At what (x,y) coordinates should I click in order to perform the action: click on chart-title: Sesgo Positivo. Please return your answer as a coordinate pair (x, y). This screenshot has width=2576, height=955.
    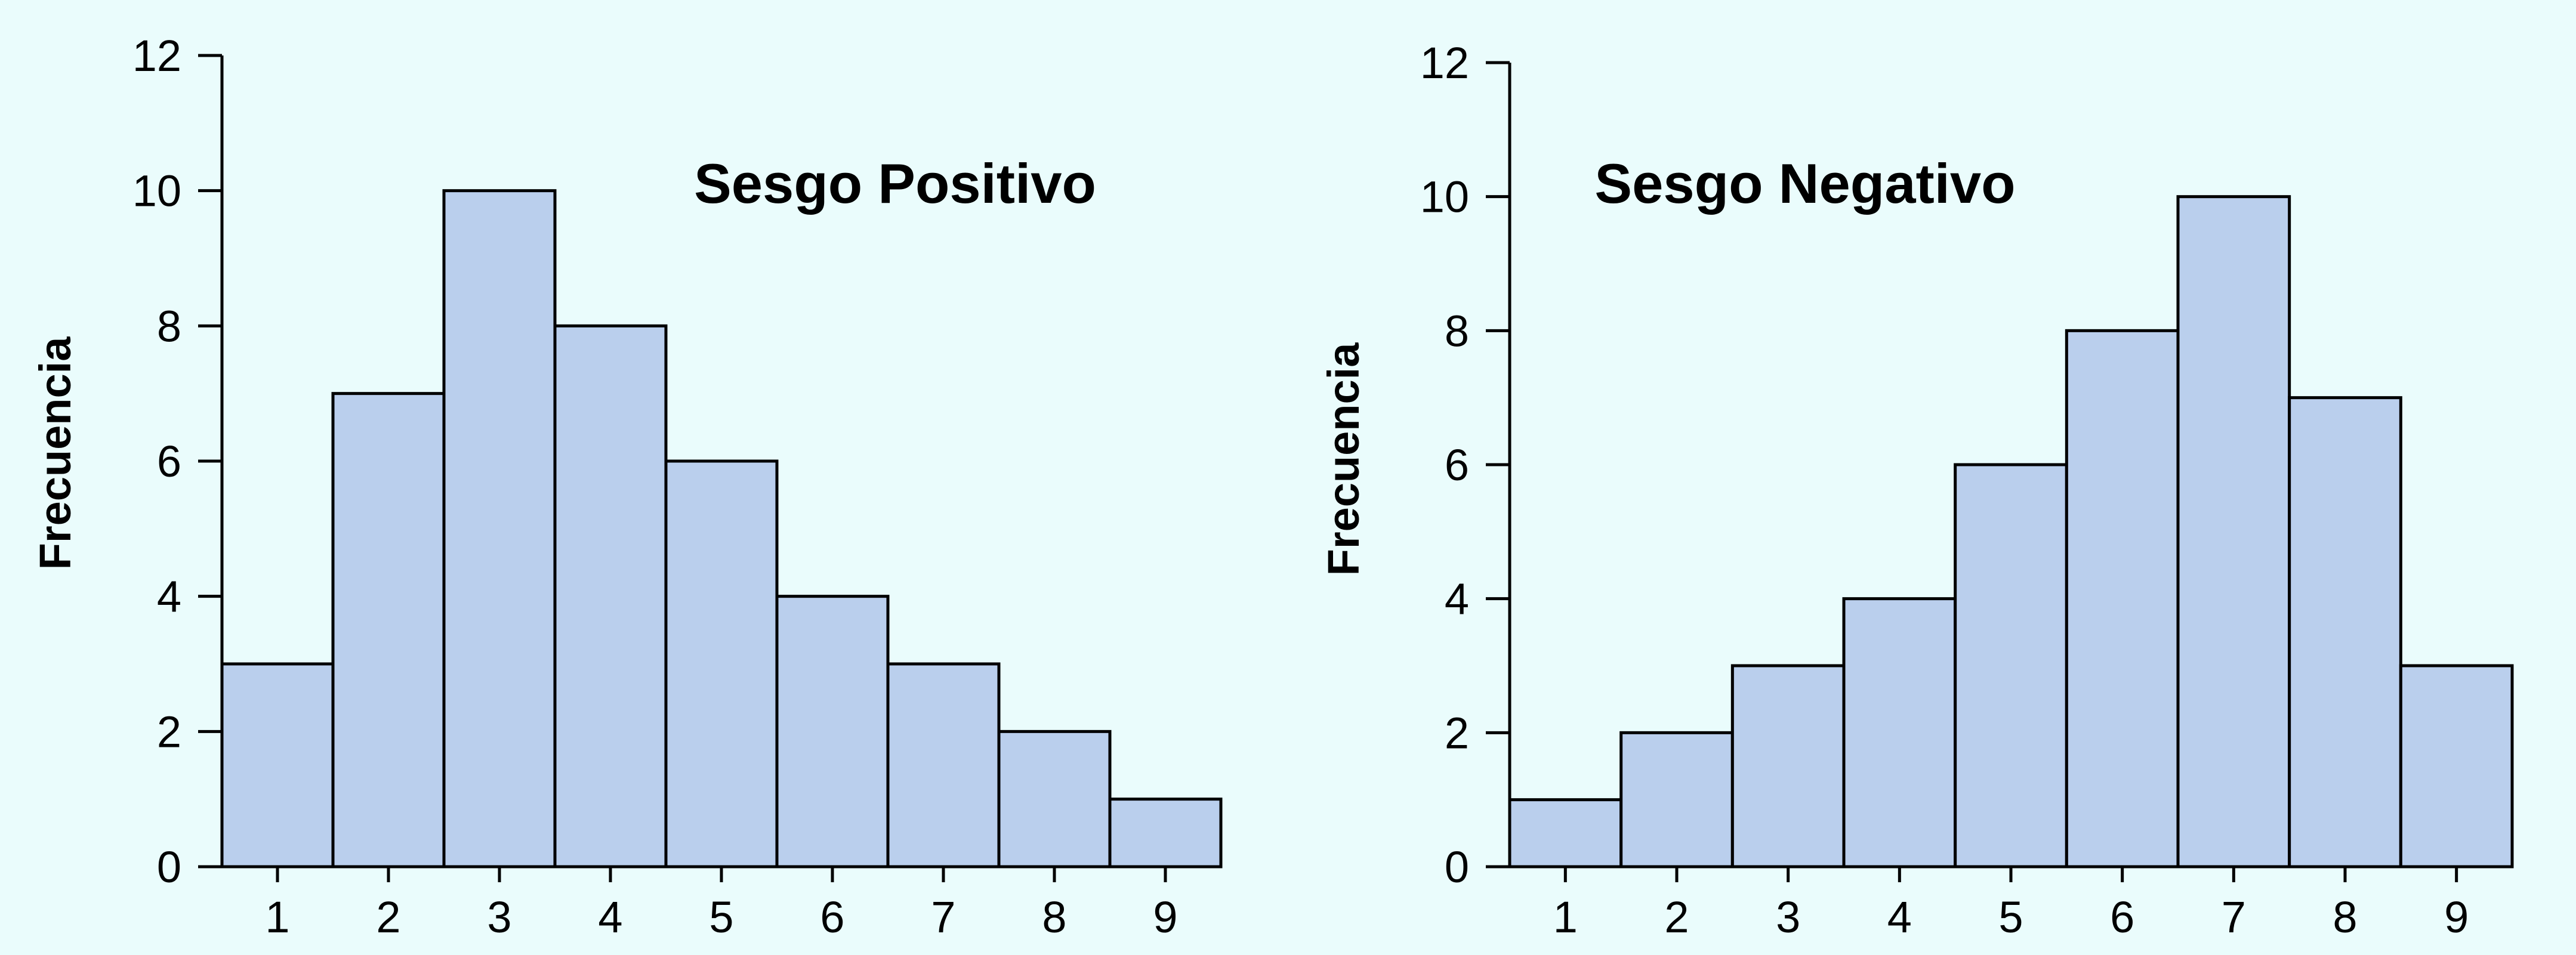
    Looking at the image, I should click on (895, 184).